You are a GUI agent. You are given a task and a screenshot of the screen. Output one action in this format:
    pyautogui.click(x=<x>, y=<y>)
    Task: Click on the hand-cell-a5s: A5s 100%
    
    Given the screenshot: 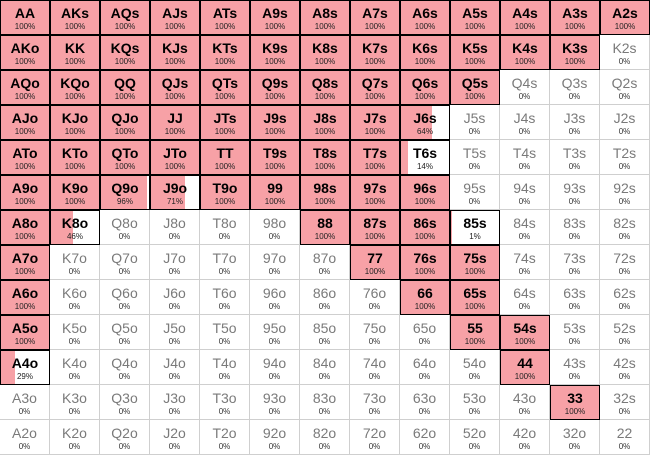 What is the action you would take?
    pyautogui.click(x=475, y=17)
    